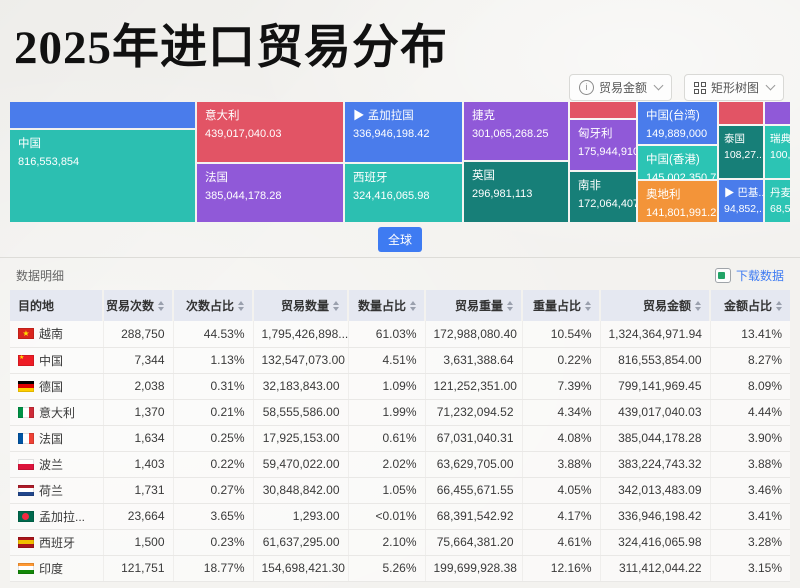 The width and height of the screenshot is (800, 588). I want to click on treemap-node-value: 301,065,268.25, so click(510, 133).